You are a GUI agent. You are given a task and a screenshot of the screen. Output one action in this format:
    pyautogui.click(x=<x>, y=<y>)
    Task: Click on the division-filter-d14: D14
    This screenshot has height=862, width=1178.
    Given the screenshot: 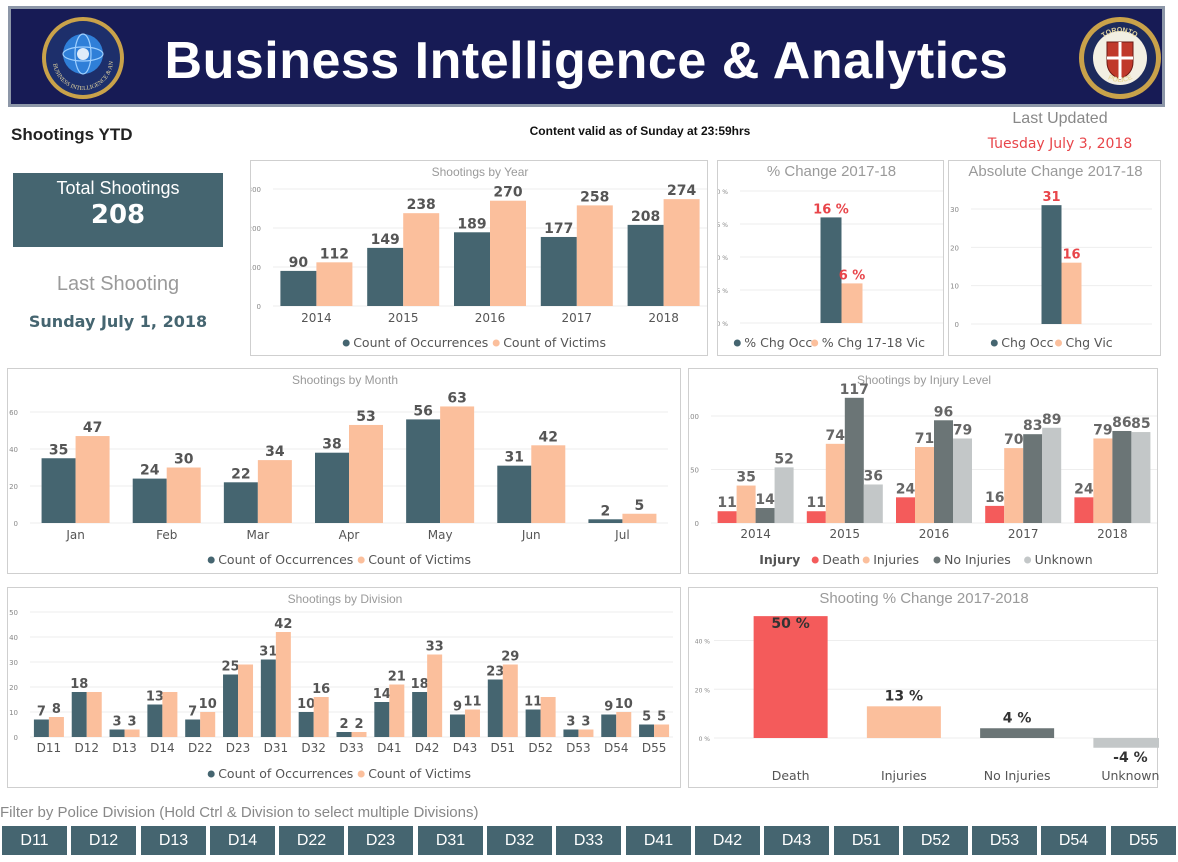 What is the action you would take?
    pyautogui.click(x=242, y=840)
    